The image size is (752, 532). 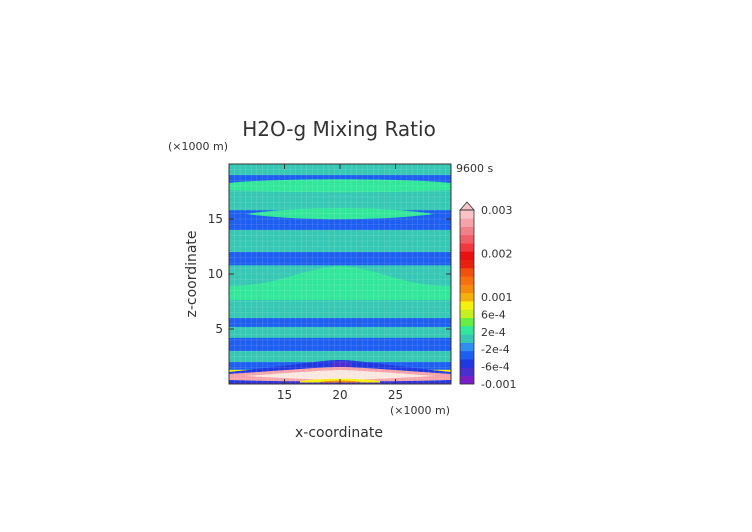 What do you see at coordinates (497, 297) in the screenshot?
I see `colorbar-label: 0.001` at bounding box center [497, 297].